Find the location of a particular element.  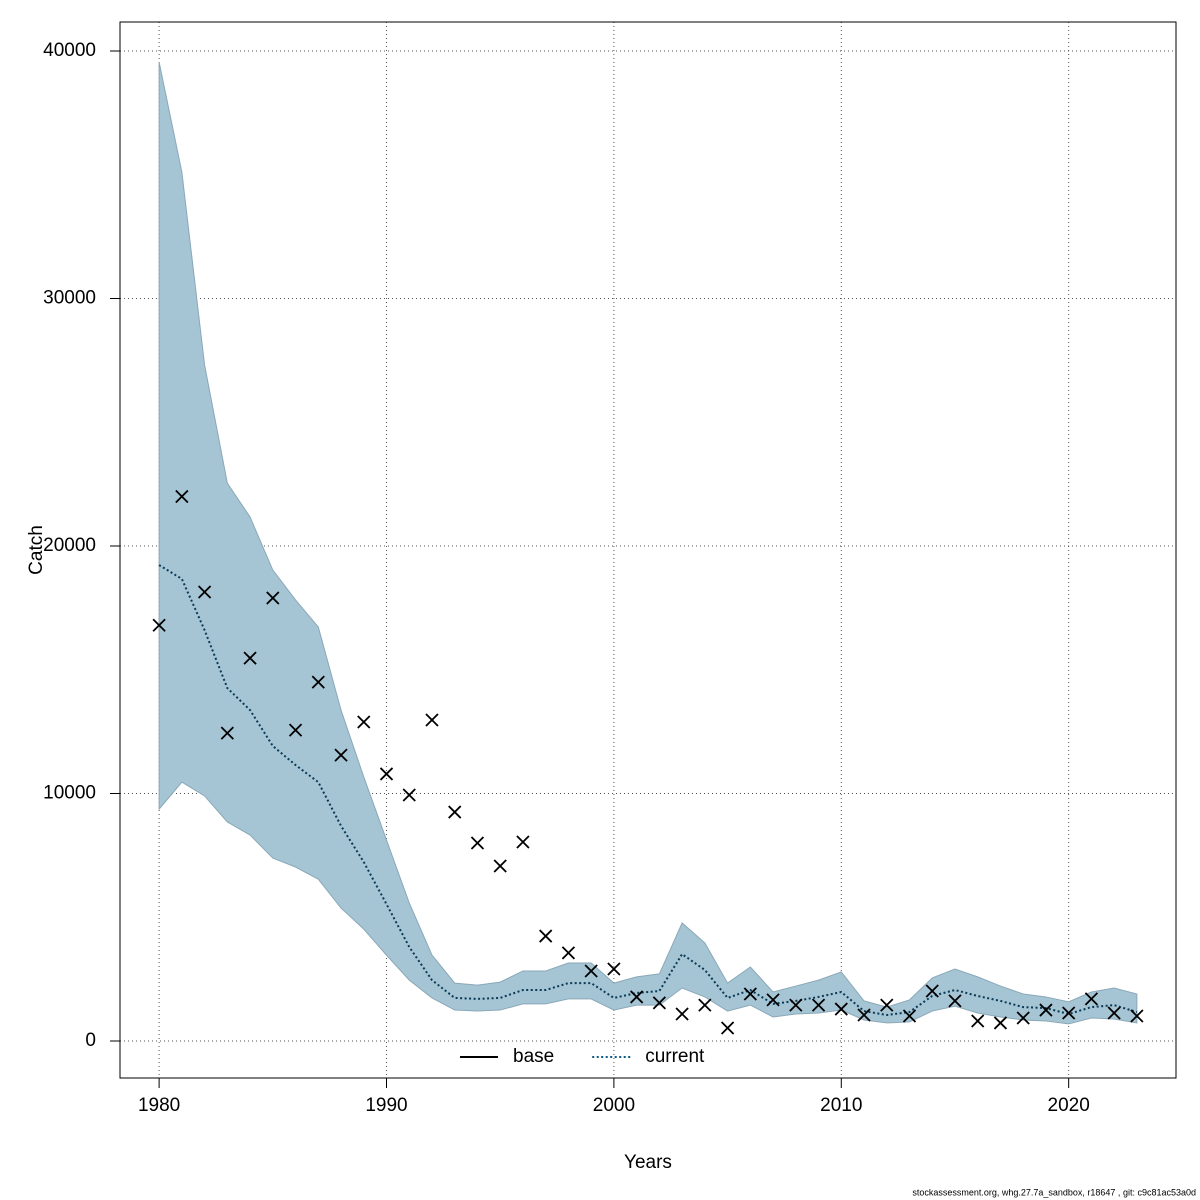

x-tick-label: 1980 is located at coordinates (159, 1105).